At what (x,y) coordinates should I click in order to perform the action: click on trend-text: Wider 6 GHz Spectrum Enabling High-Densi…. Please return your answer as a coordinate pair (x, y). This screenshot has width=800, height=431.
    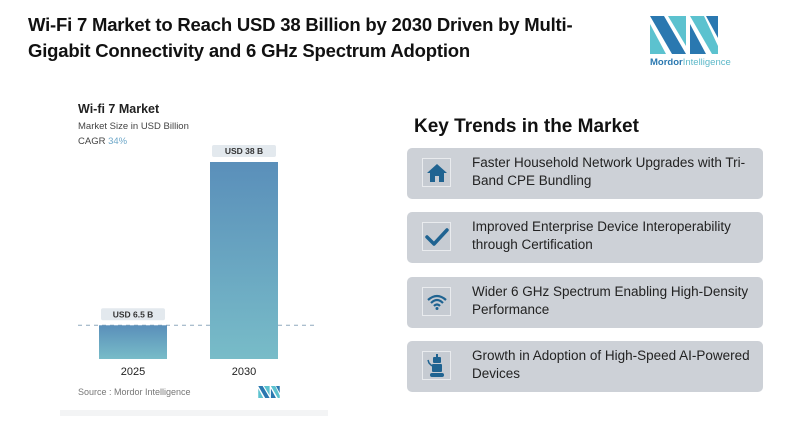
    Looking at the image, I should click on (610, 300).